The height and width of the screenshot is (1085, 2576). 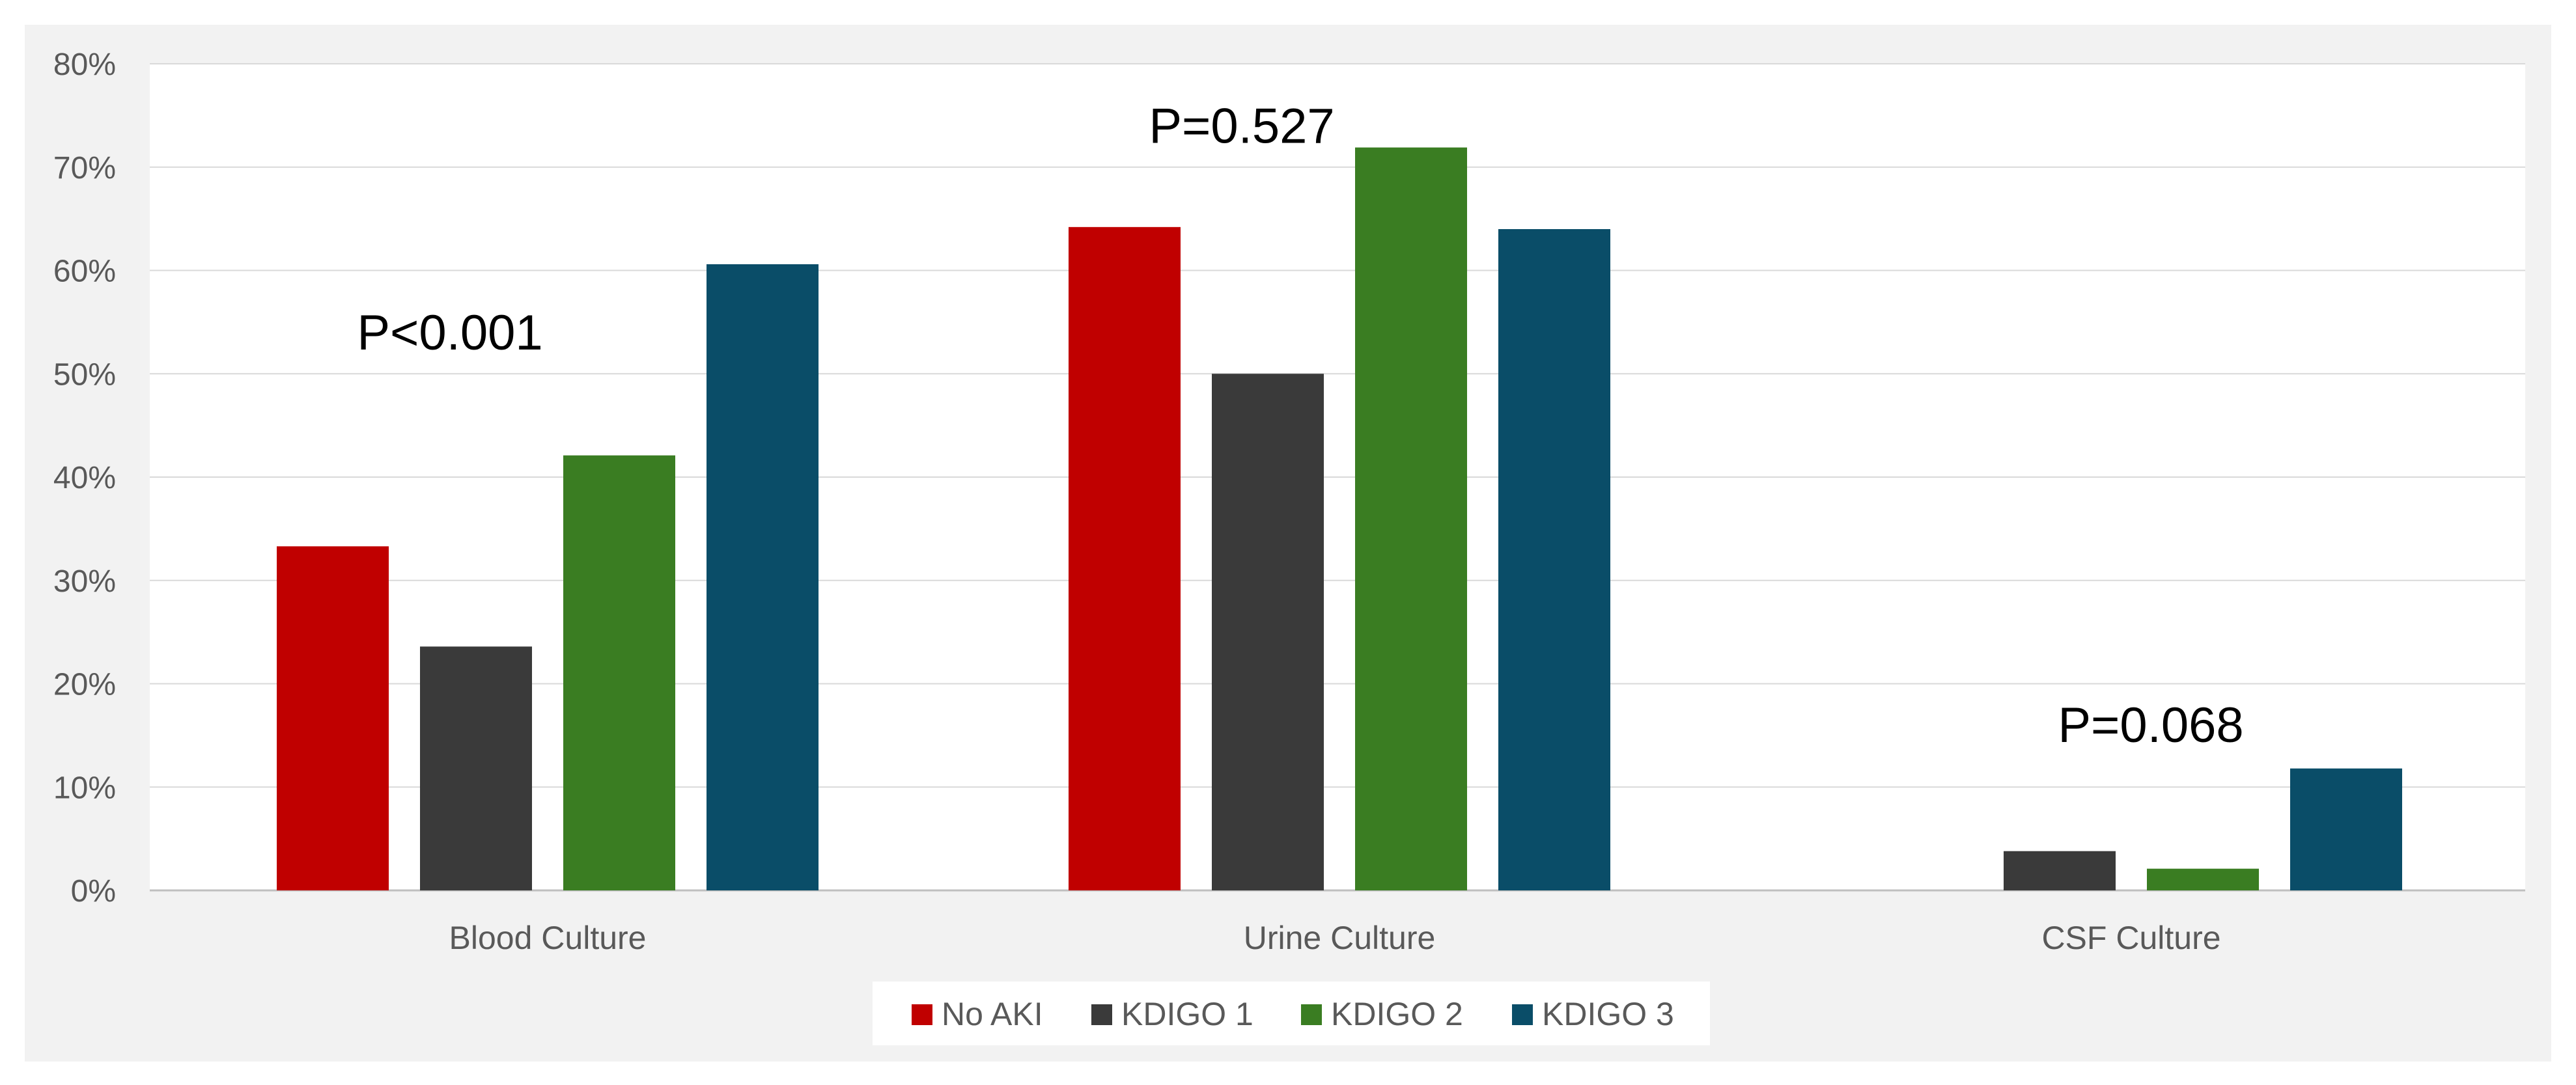 I want to click on x-category-label: CSF Culture, so click(x=2130, y=938).